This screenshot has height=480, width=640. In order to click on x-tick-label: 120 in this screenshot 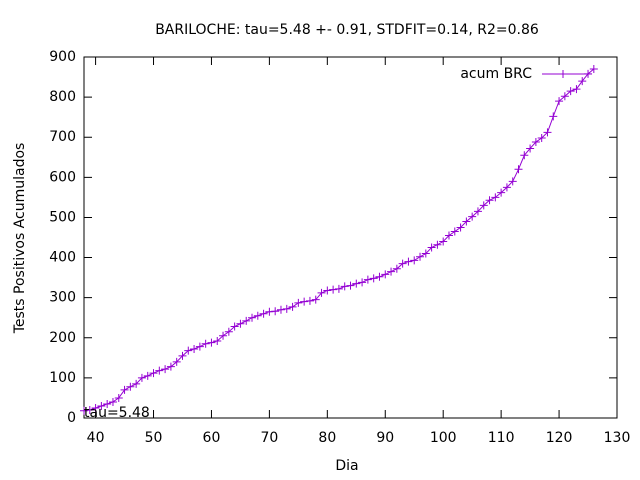, I will do `click(559, 438)`.